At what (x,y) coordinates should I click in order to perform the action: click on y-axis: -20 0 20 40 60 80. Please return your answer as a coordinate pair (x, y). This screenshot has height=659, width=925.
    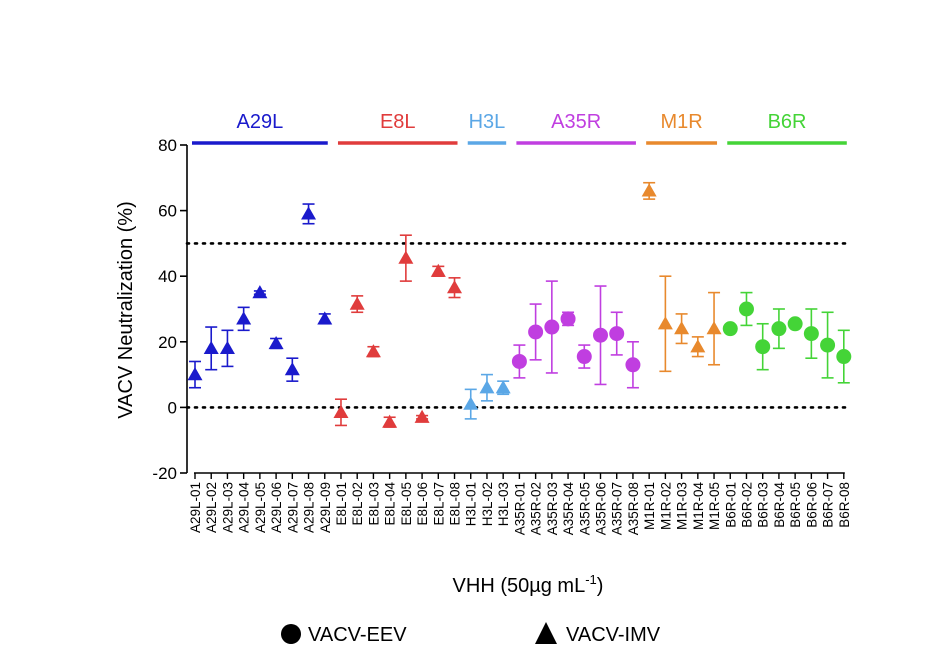
    Looking at the image, I should click on (170, 309).